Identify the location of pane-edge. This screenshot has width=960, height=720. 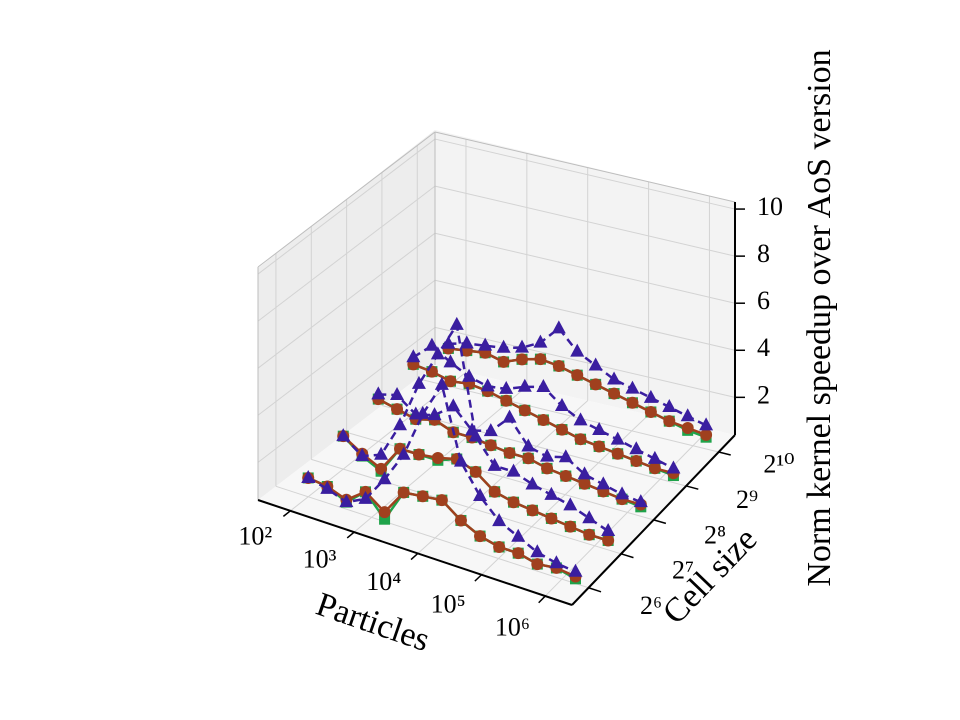
(346, 199).